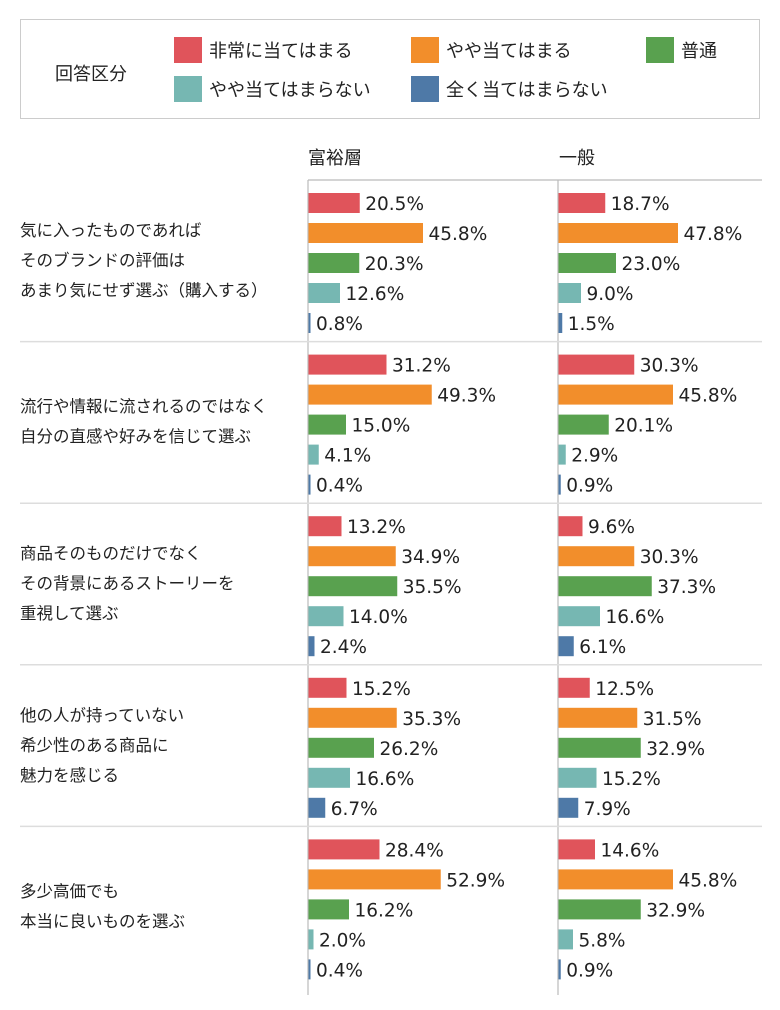 This screenshot has height=1010, width=780. I want to click on data-label: 7.9%, so click(607, 809).